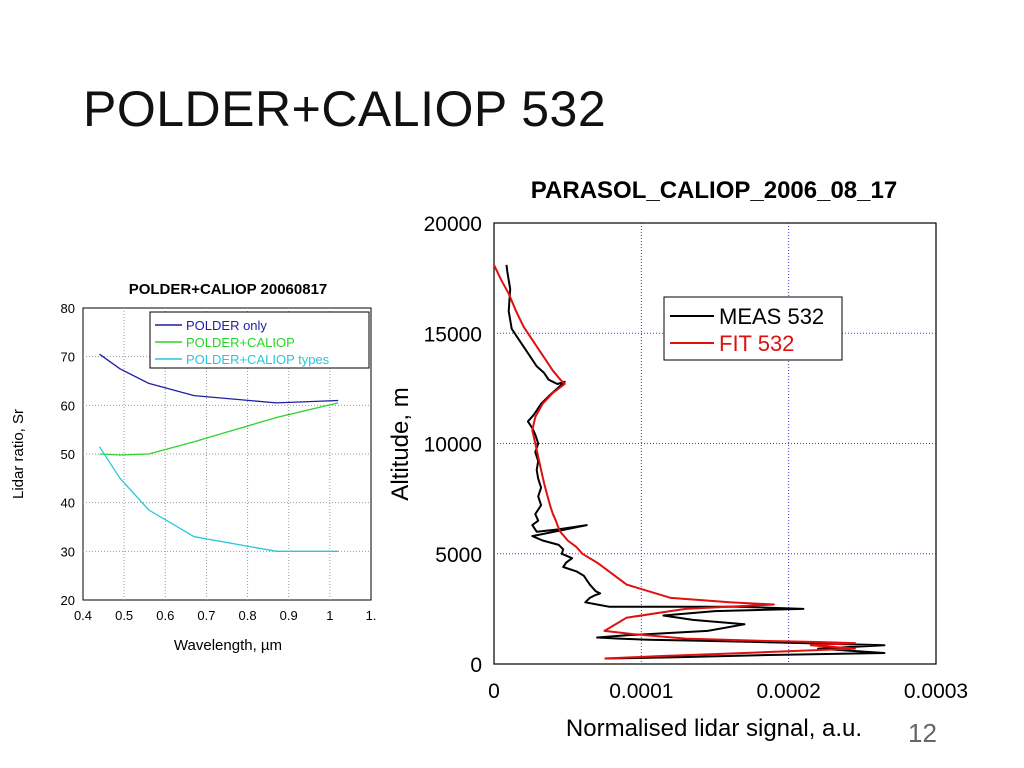 The width and height of the screenshot is (1024, 768). What do you see at coordinates (218, 499) in the screenshot?
I see `series-line-polder-caliop-types` at bounding box center [218, 499].